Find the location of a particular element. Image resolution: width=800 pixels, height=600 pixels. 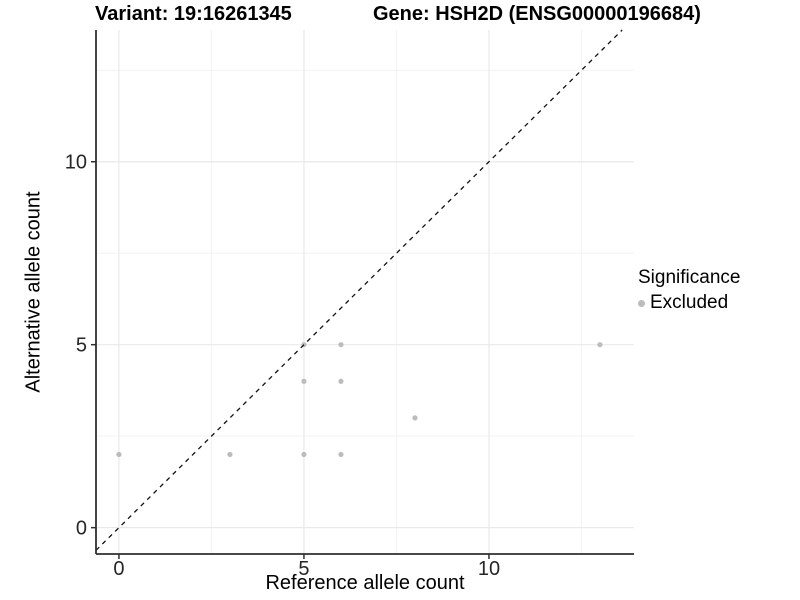

legend-item: Excluded is located at coordinates (689, 303).